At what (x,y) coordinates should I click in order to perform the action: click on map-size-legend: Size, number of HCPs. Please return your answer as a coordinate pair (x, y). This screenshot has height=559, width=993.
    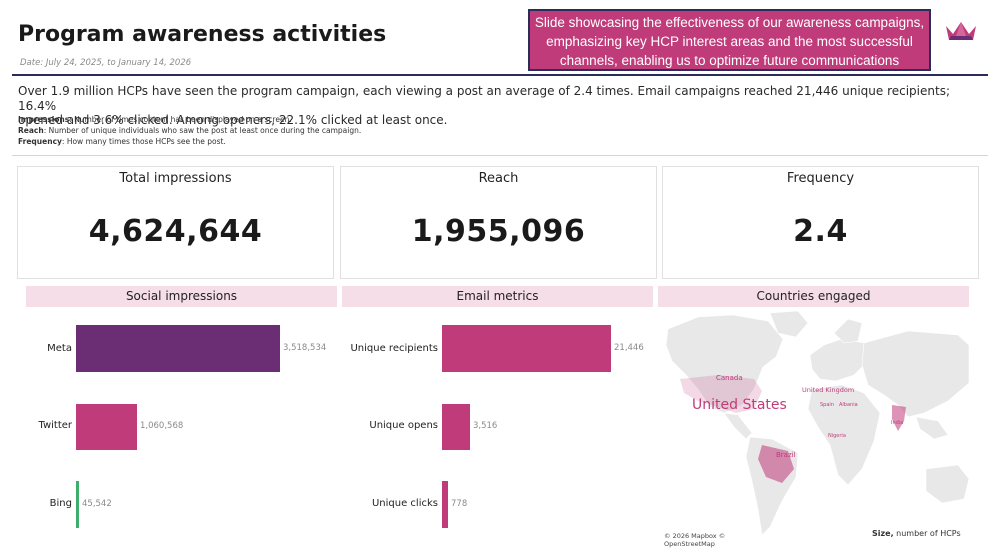
    Looking at the image, I should click on (916, 533).